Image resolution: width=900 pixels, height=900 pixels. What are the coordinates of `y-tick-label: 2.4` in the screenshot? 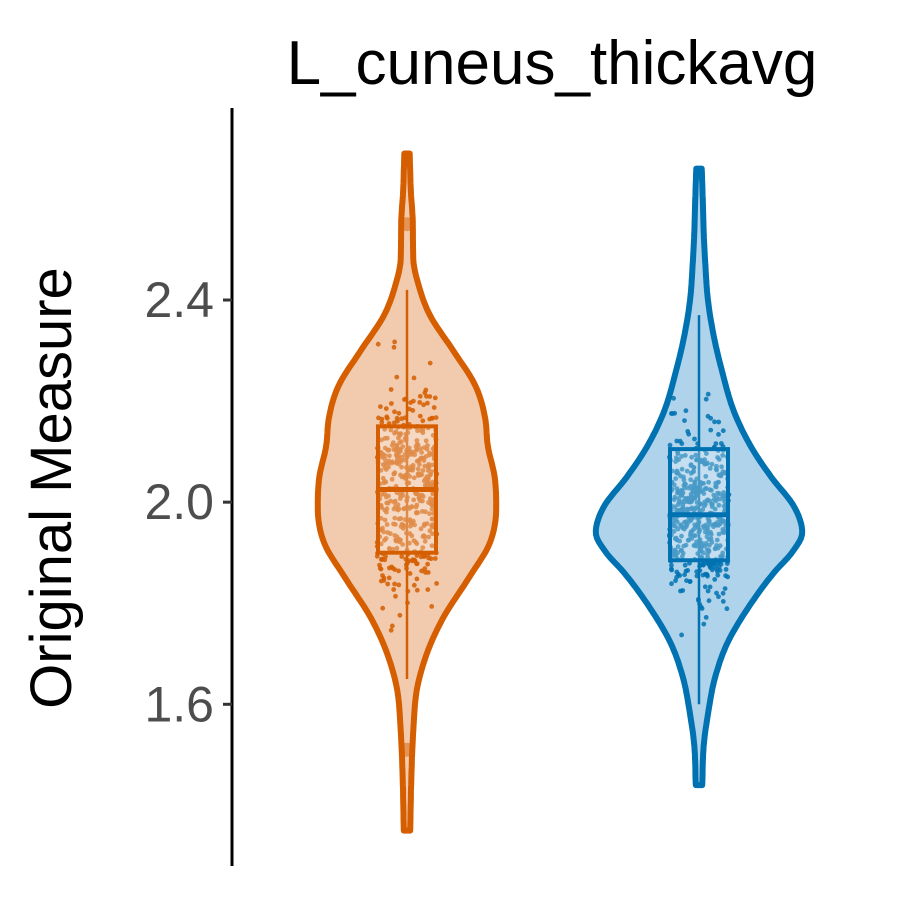 It's located at (179, 300).